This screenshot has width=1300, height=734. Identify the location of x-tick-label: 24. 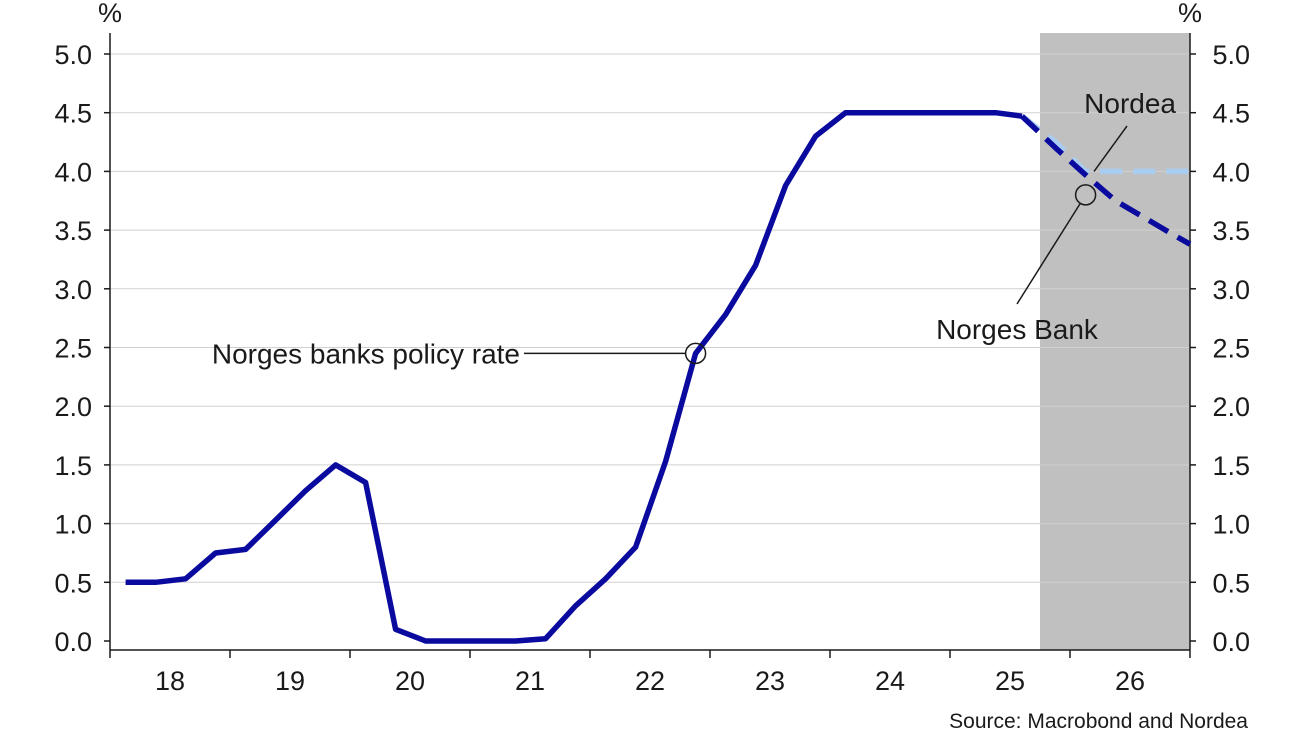
(890, 681).